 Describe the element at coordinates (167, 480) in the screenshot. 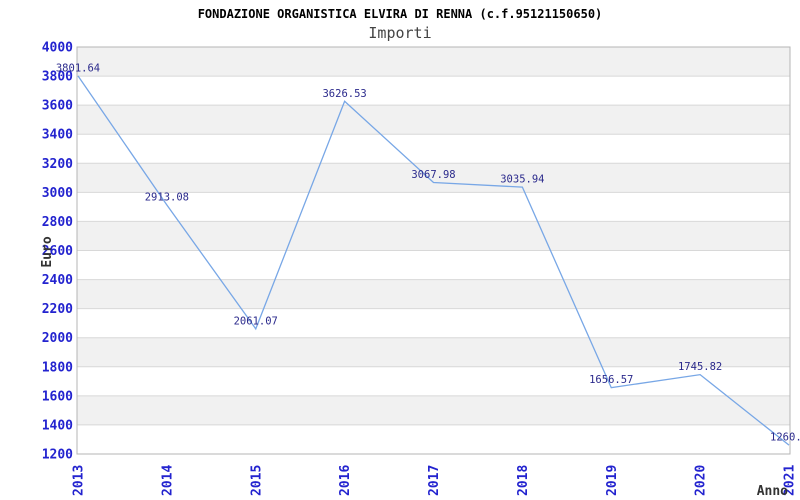

I see `x-tick-label: 2014` at that location.